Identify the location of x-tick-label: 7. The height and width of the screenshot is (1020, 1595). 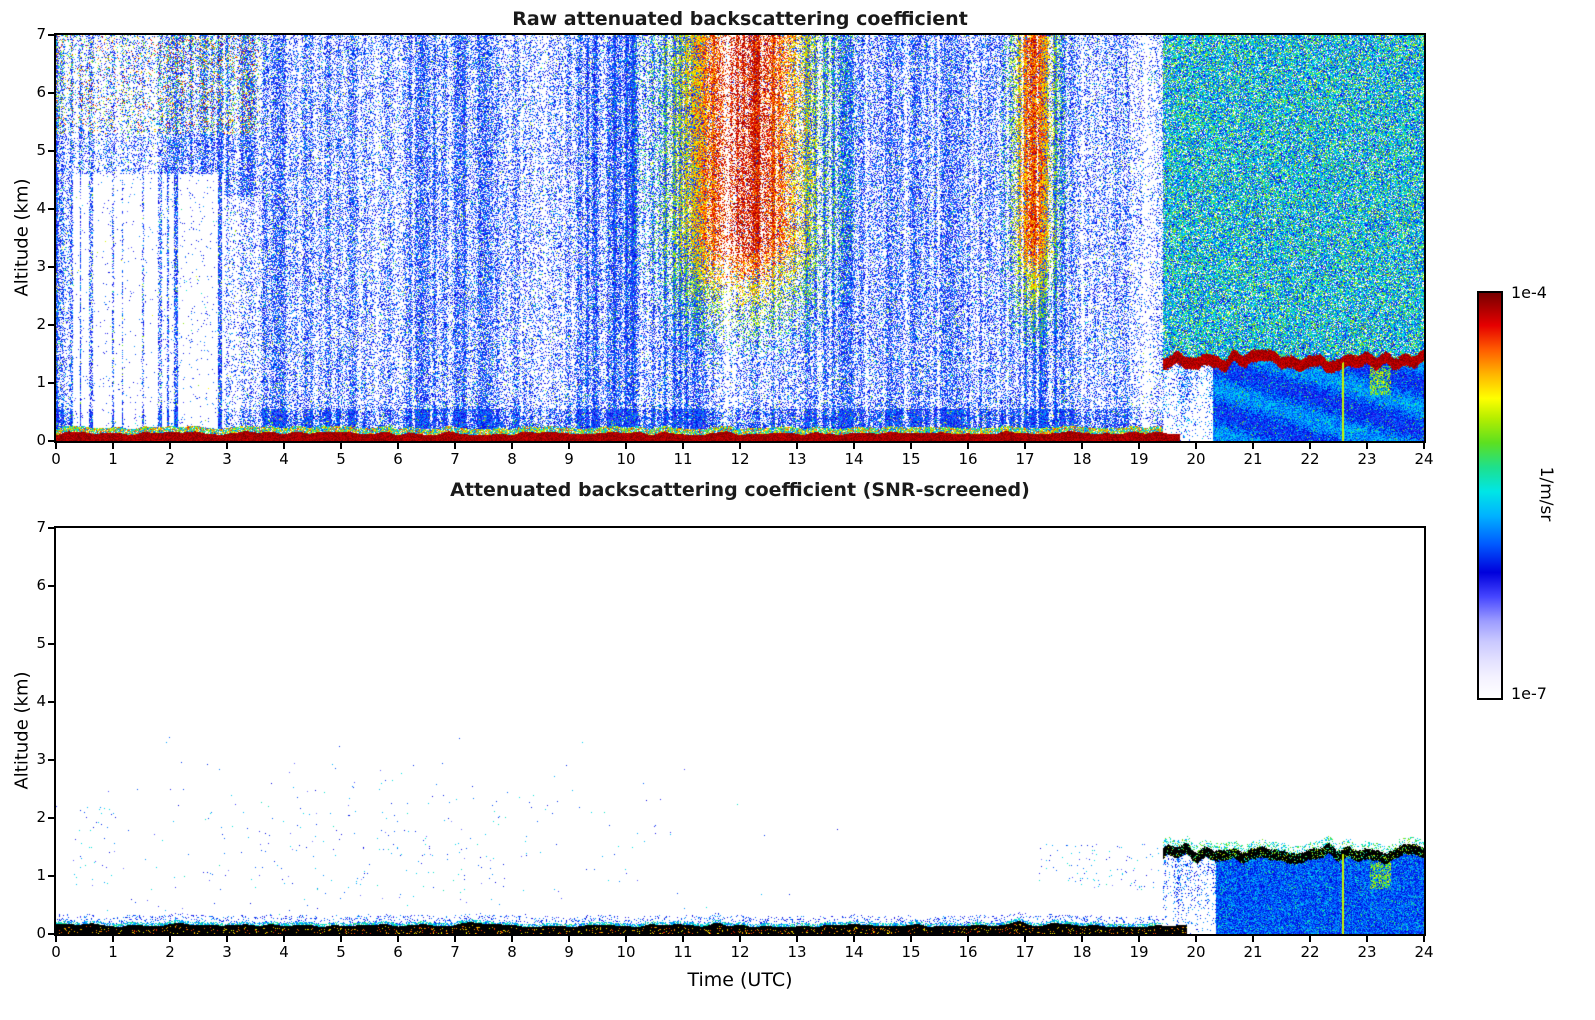
(455, 952).